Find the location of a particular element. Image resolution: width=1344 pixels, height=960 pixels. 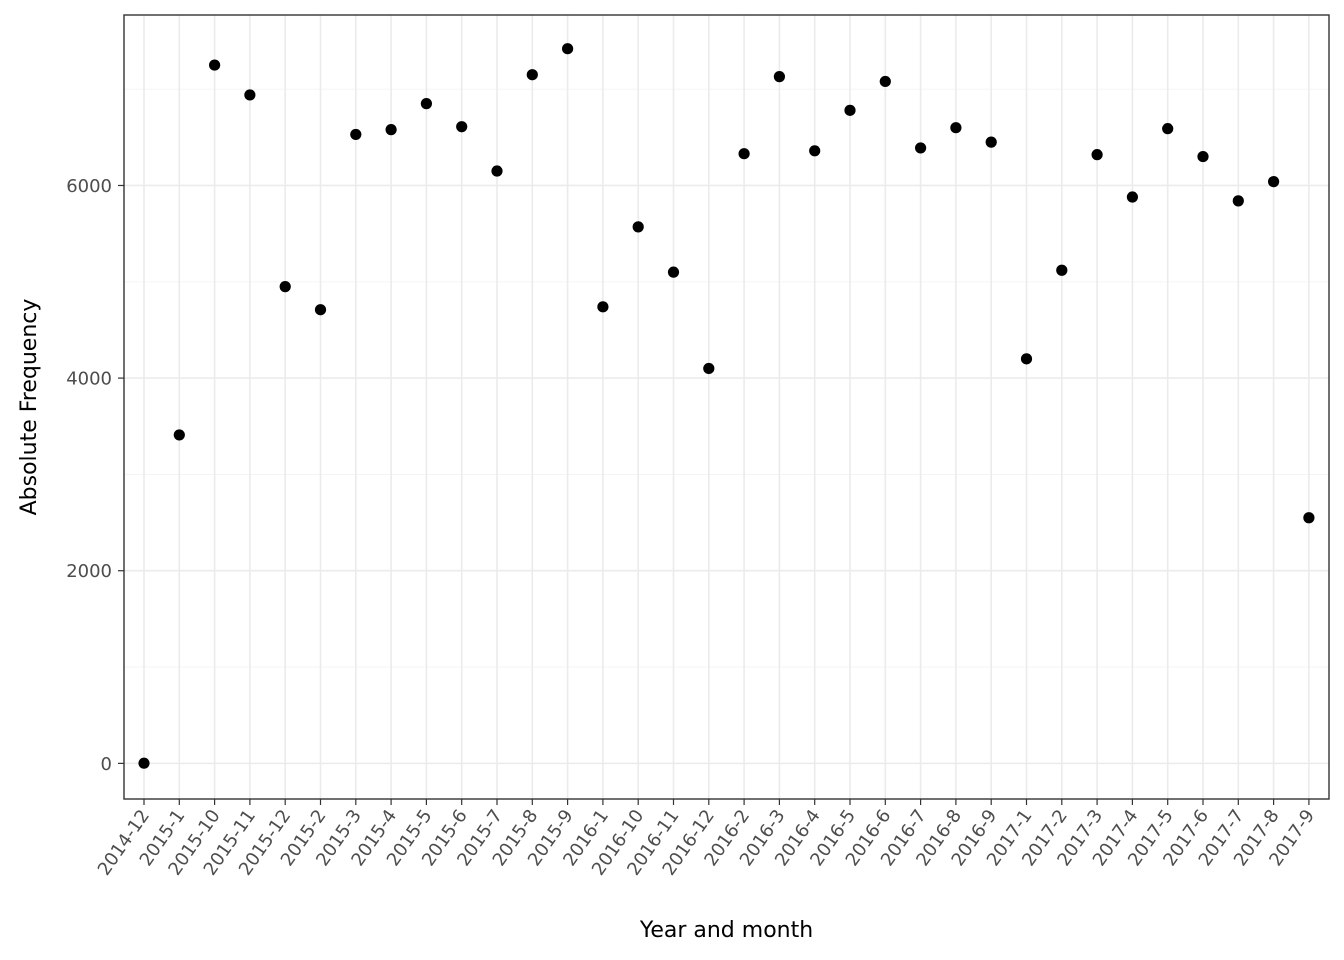

y-axis: 0 2000 4000 6000 is located at coordinates (95, 475).